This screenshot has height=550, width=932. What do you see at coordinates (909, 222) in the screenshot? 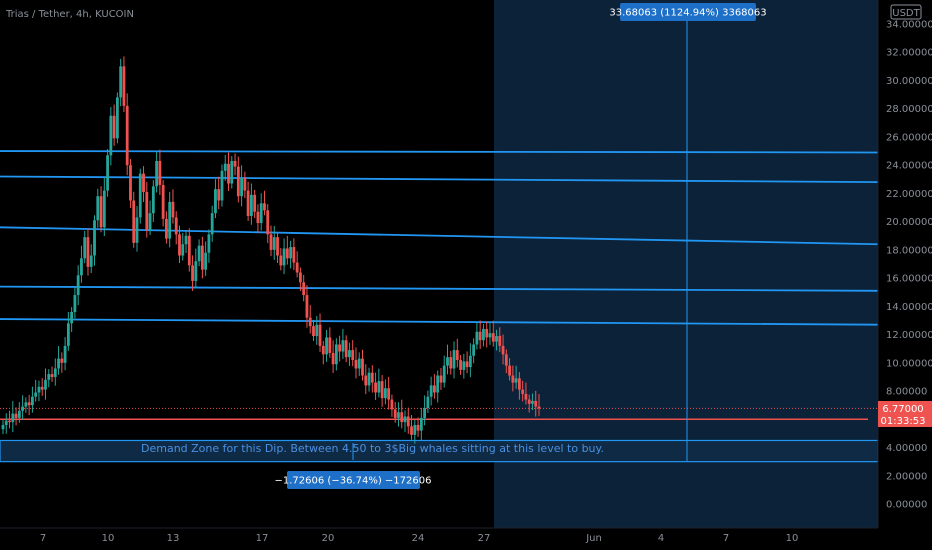
I see `y-tick-label: 20.00000` at bounding box center [909, 222].